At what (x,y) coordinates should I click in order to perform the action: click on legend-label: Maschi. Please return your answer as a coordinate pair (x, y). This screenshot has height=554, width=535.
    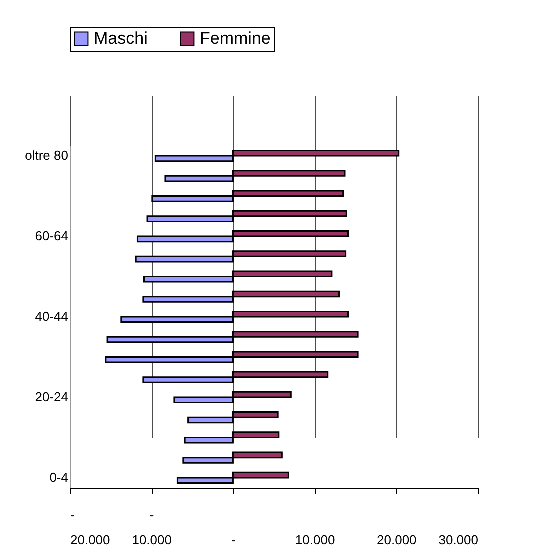
    Looking at the image, I should click on (121, 38).